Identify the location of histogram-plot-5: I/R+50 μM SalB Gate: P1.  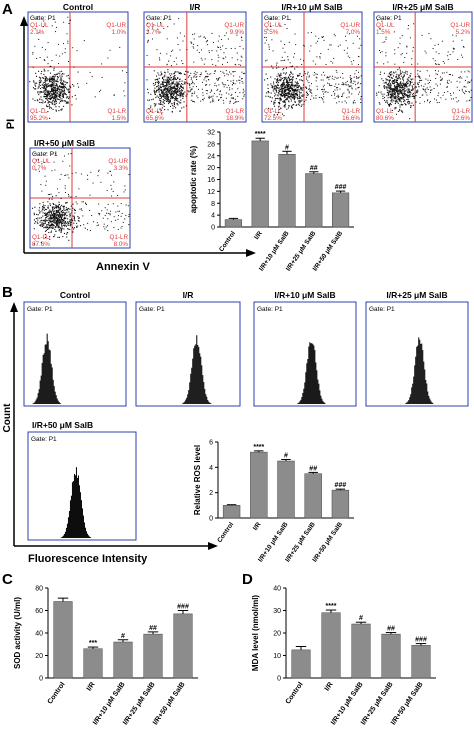
(82, 480).